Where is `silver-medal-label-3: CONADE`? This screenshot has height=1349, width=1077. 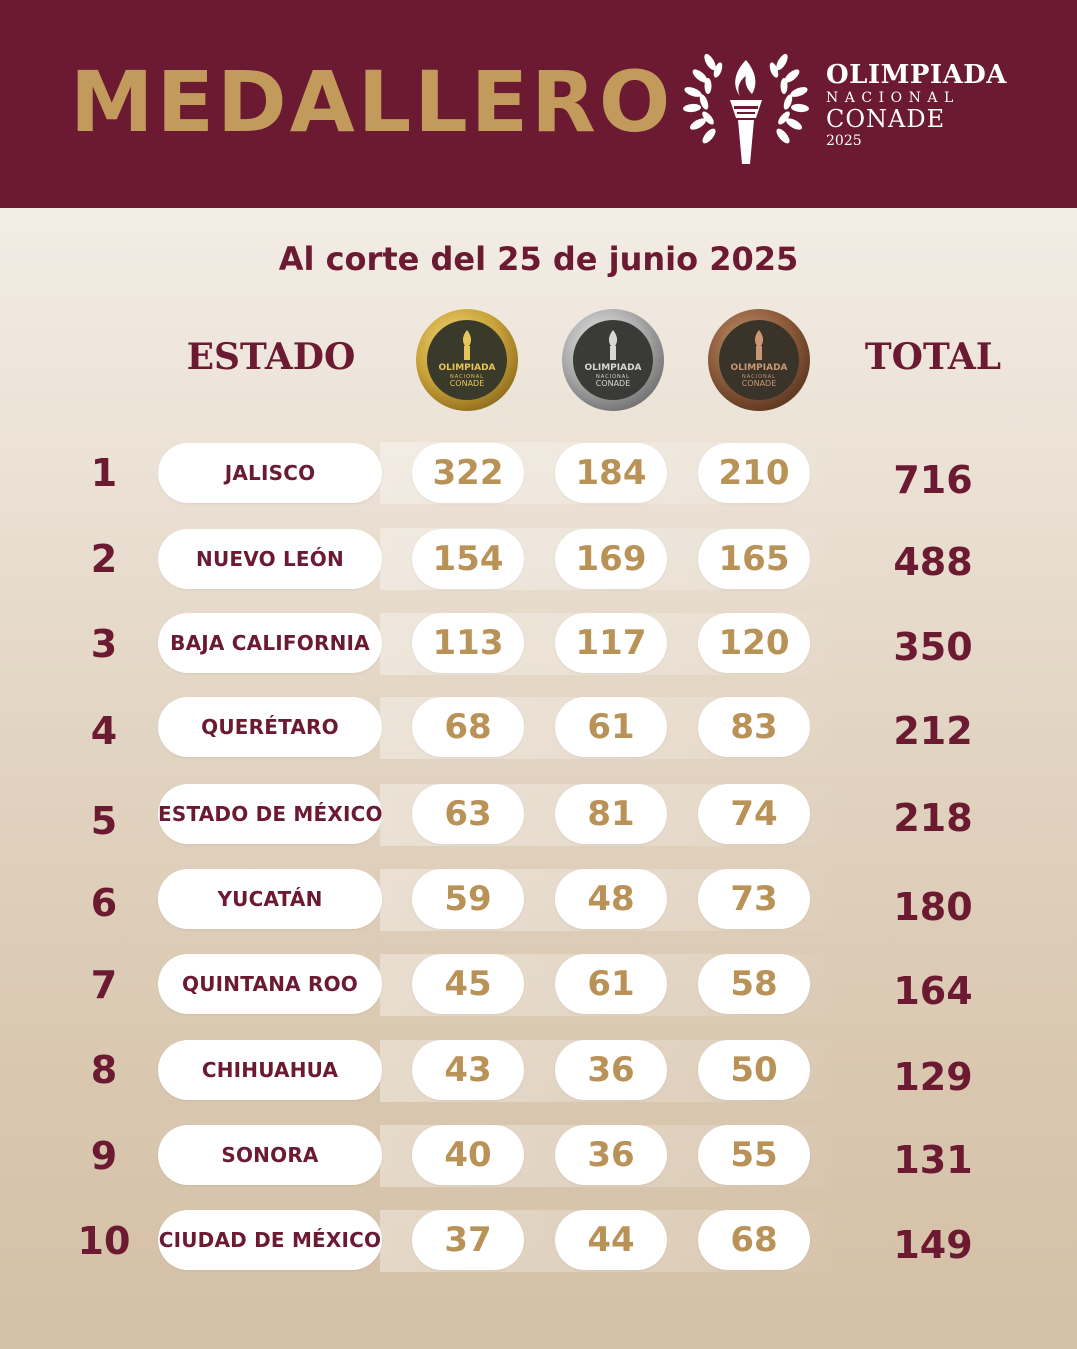 silver-medal-label-3: CONADE is located at coordinates (613, 383).